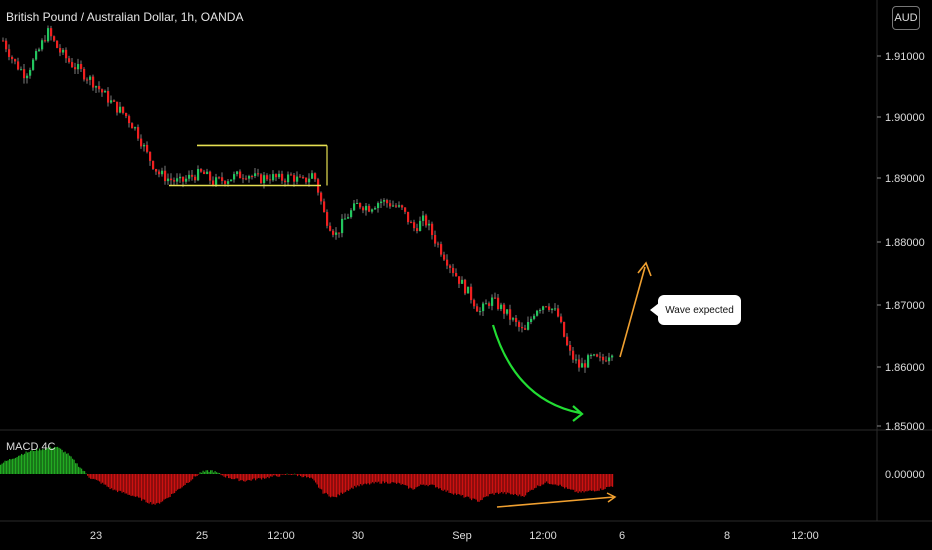 The width and height of the screenshot is (932, 550). Describe the element at coordinates (906, 18) in the screenshot. I see `currency-button: AUD` at that location.